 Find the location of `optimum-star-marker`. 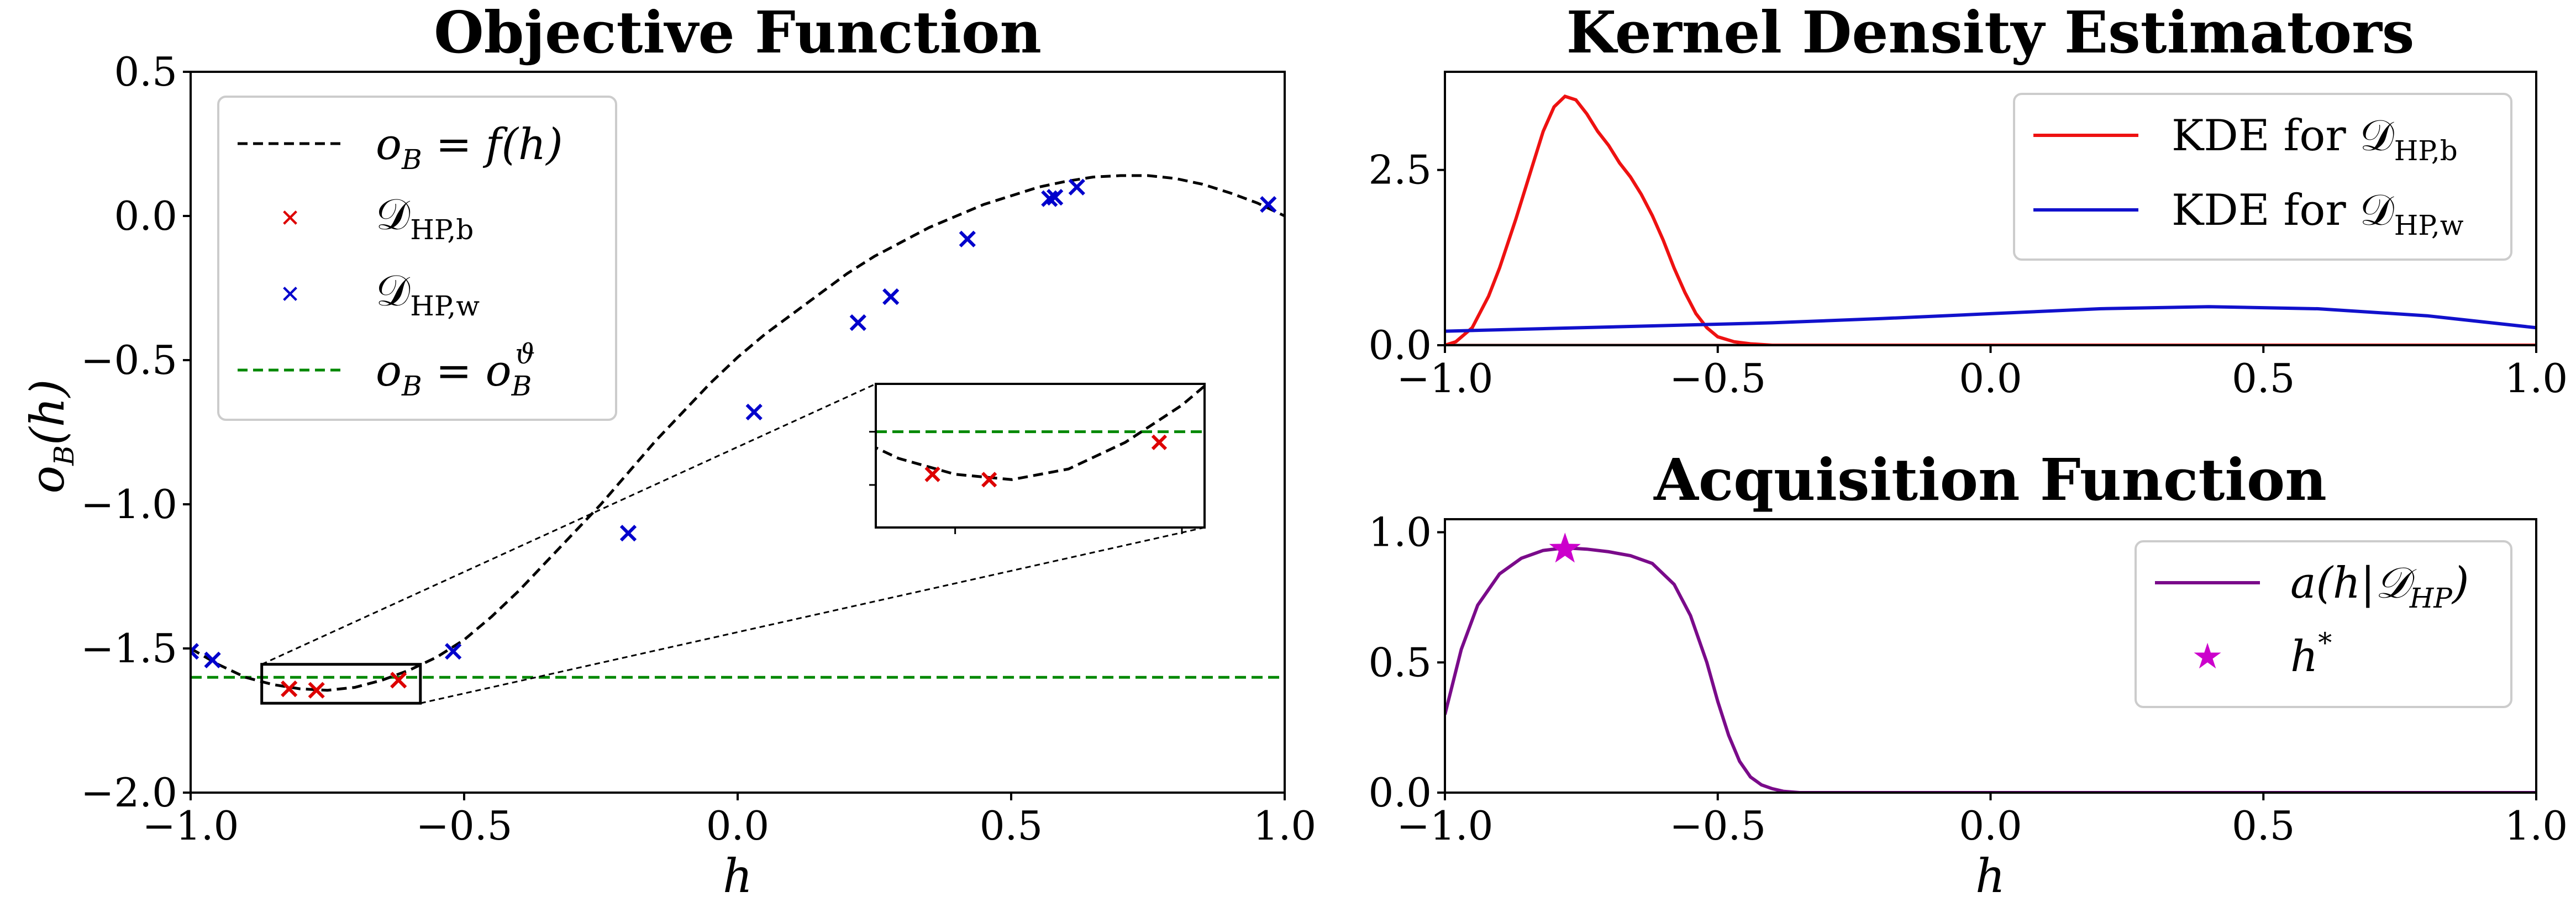

optimum-star-marker is located at coordinates (1565, 547).